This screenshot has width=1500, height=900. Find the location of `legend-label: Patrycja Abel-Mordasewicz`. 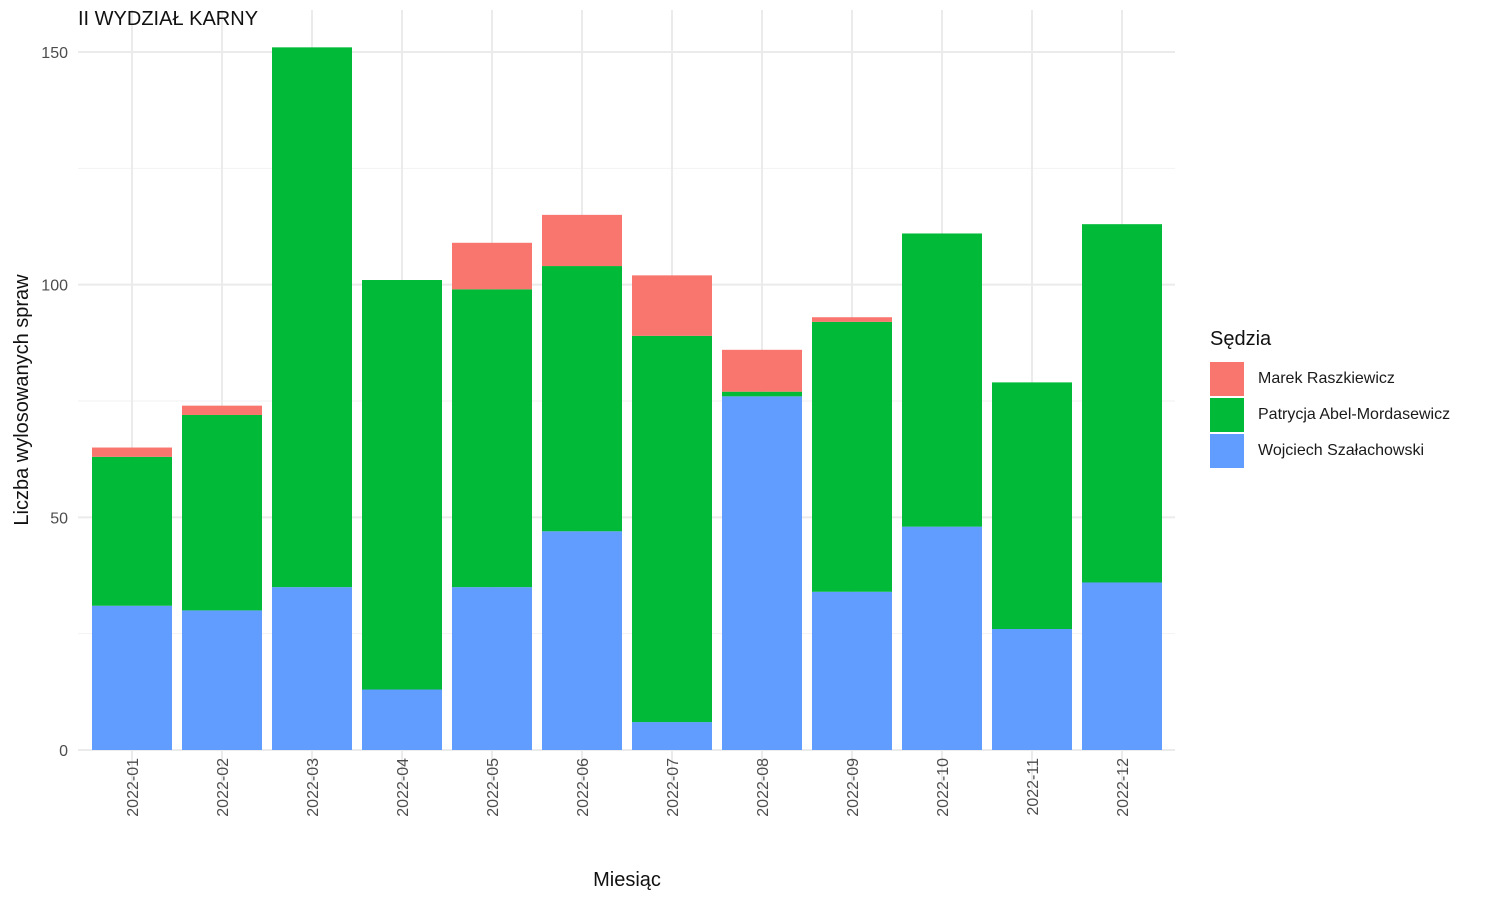

legend-label: Patrycja Abel-Mordasewicz is located at coordinates (1354, 414).